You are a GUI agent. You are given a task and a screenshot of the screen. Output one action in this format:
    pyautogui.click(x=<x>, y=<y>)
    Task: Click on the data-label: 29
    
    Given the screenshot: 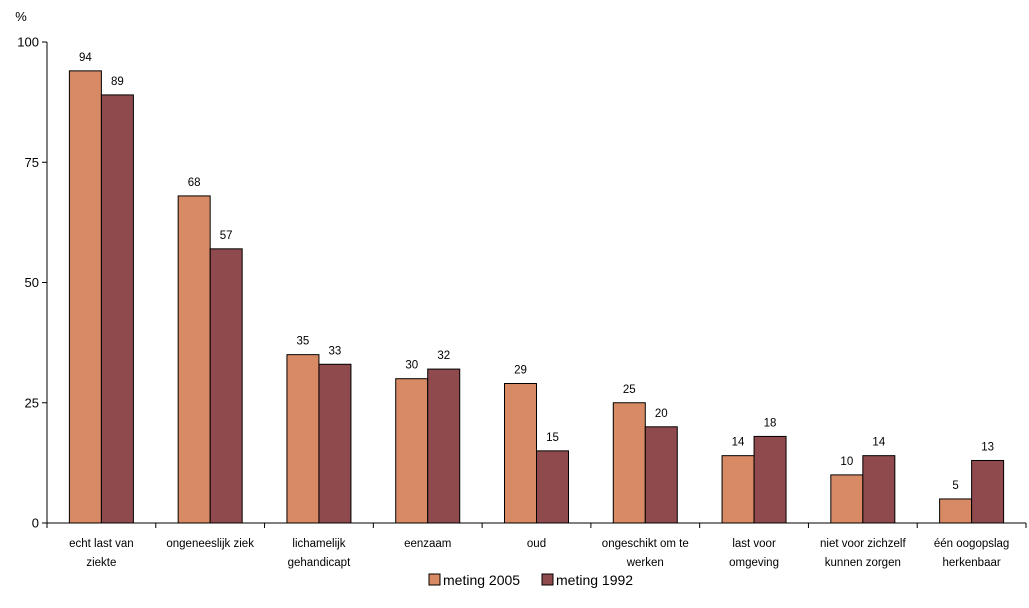 What is the action you would take?
    pyautogui.click(x=520, y=371)
    